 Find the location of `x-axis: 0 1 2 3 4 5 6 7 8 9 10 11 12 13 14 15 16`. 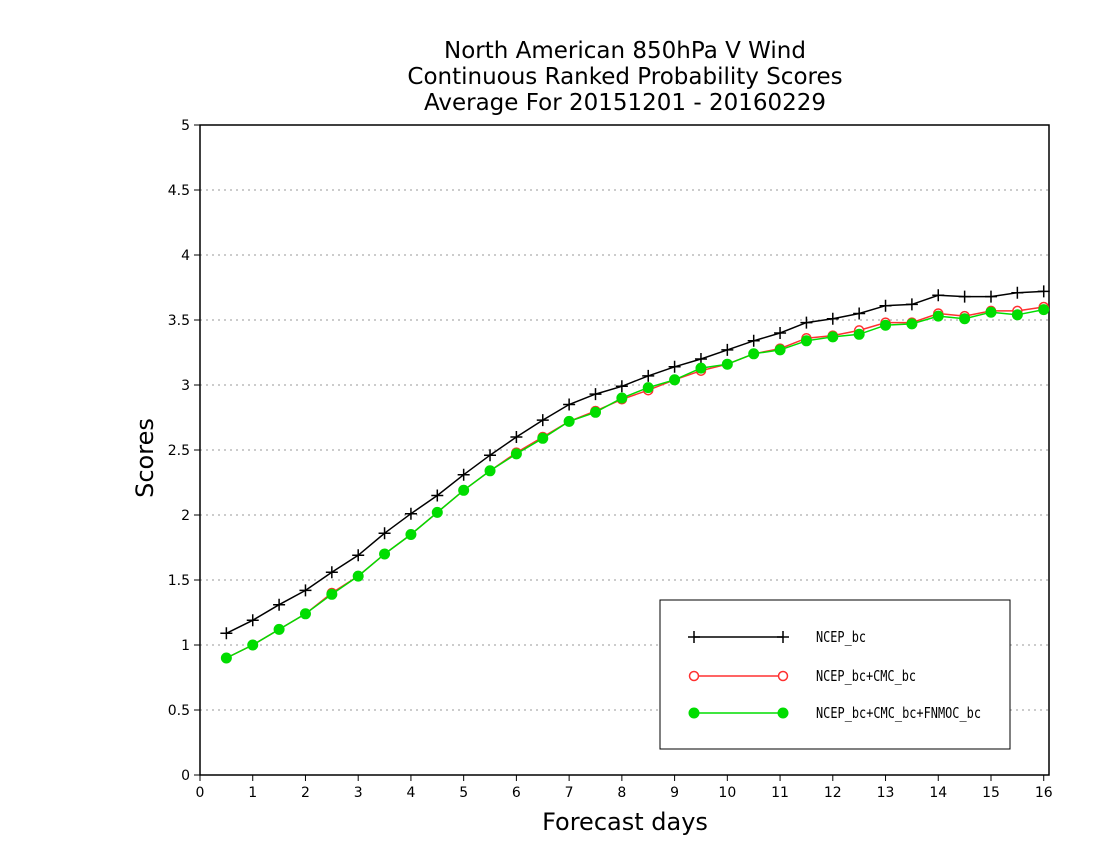

x-axis: 0 1 2 3 4 5 6 7 8 9 10 11 12 13 14 15 16 is located at coordinates (624, 788).